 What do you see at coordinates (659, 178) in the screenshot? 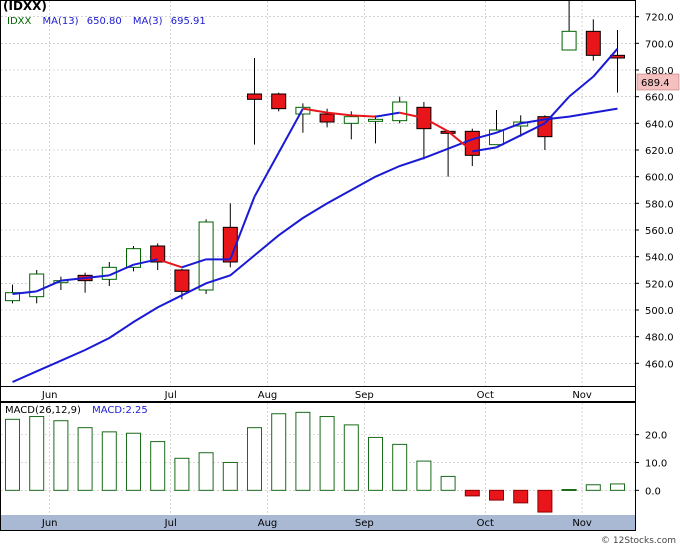
I see `price-tick-label: 600.0` at bounding box center [659, 178].